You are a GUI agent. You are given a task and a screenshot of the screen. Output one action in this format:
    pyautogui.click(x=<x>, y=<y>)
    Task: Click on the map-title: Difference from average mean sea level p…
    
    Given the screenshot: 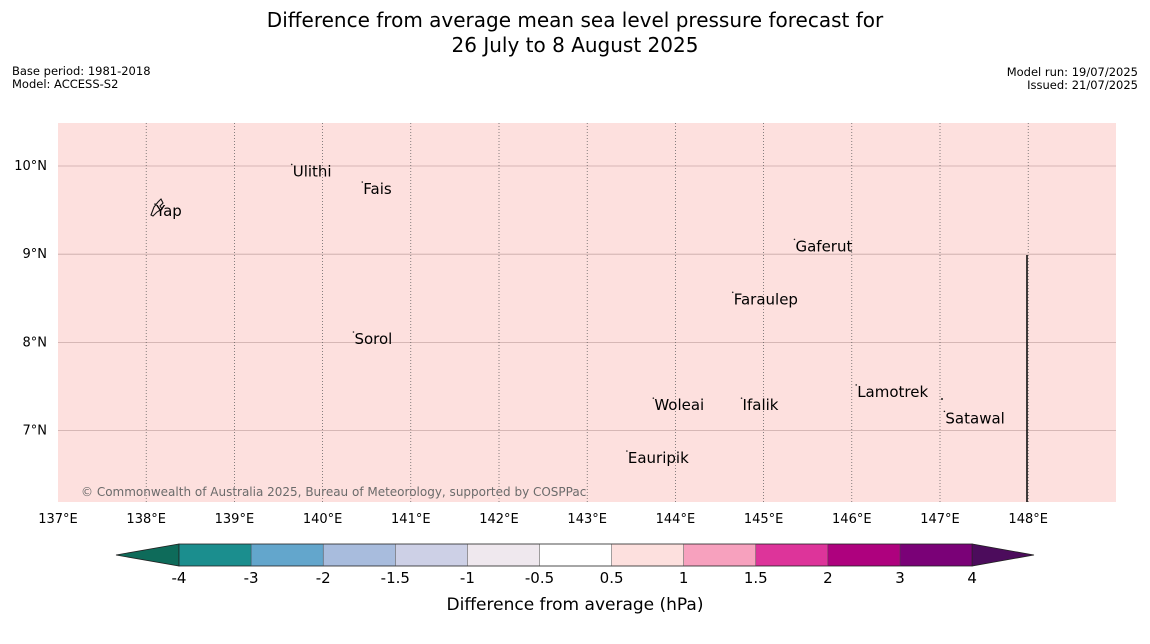 What is the action you would take?
    pyautogui.click(x=575, y=33)
    